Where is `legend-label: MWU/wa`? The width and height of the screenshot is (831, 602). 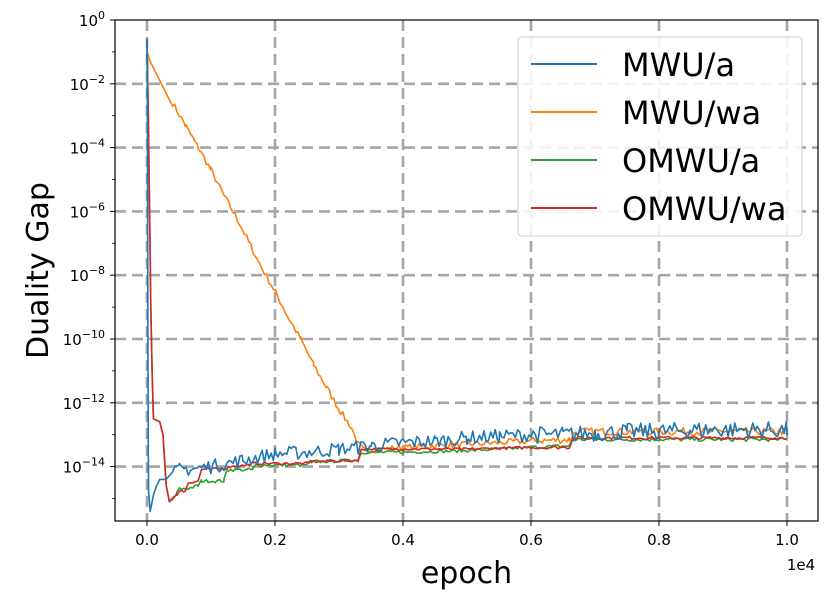 legend-label: MWU/wa is located at coordinates (691, 113).